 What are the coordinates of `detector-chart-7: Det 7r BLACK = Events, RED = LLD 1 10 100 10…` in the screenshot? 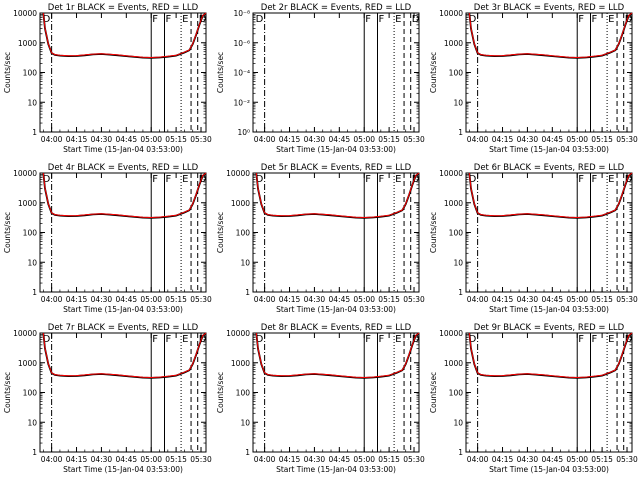 It's located at (107, 398).